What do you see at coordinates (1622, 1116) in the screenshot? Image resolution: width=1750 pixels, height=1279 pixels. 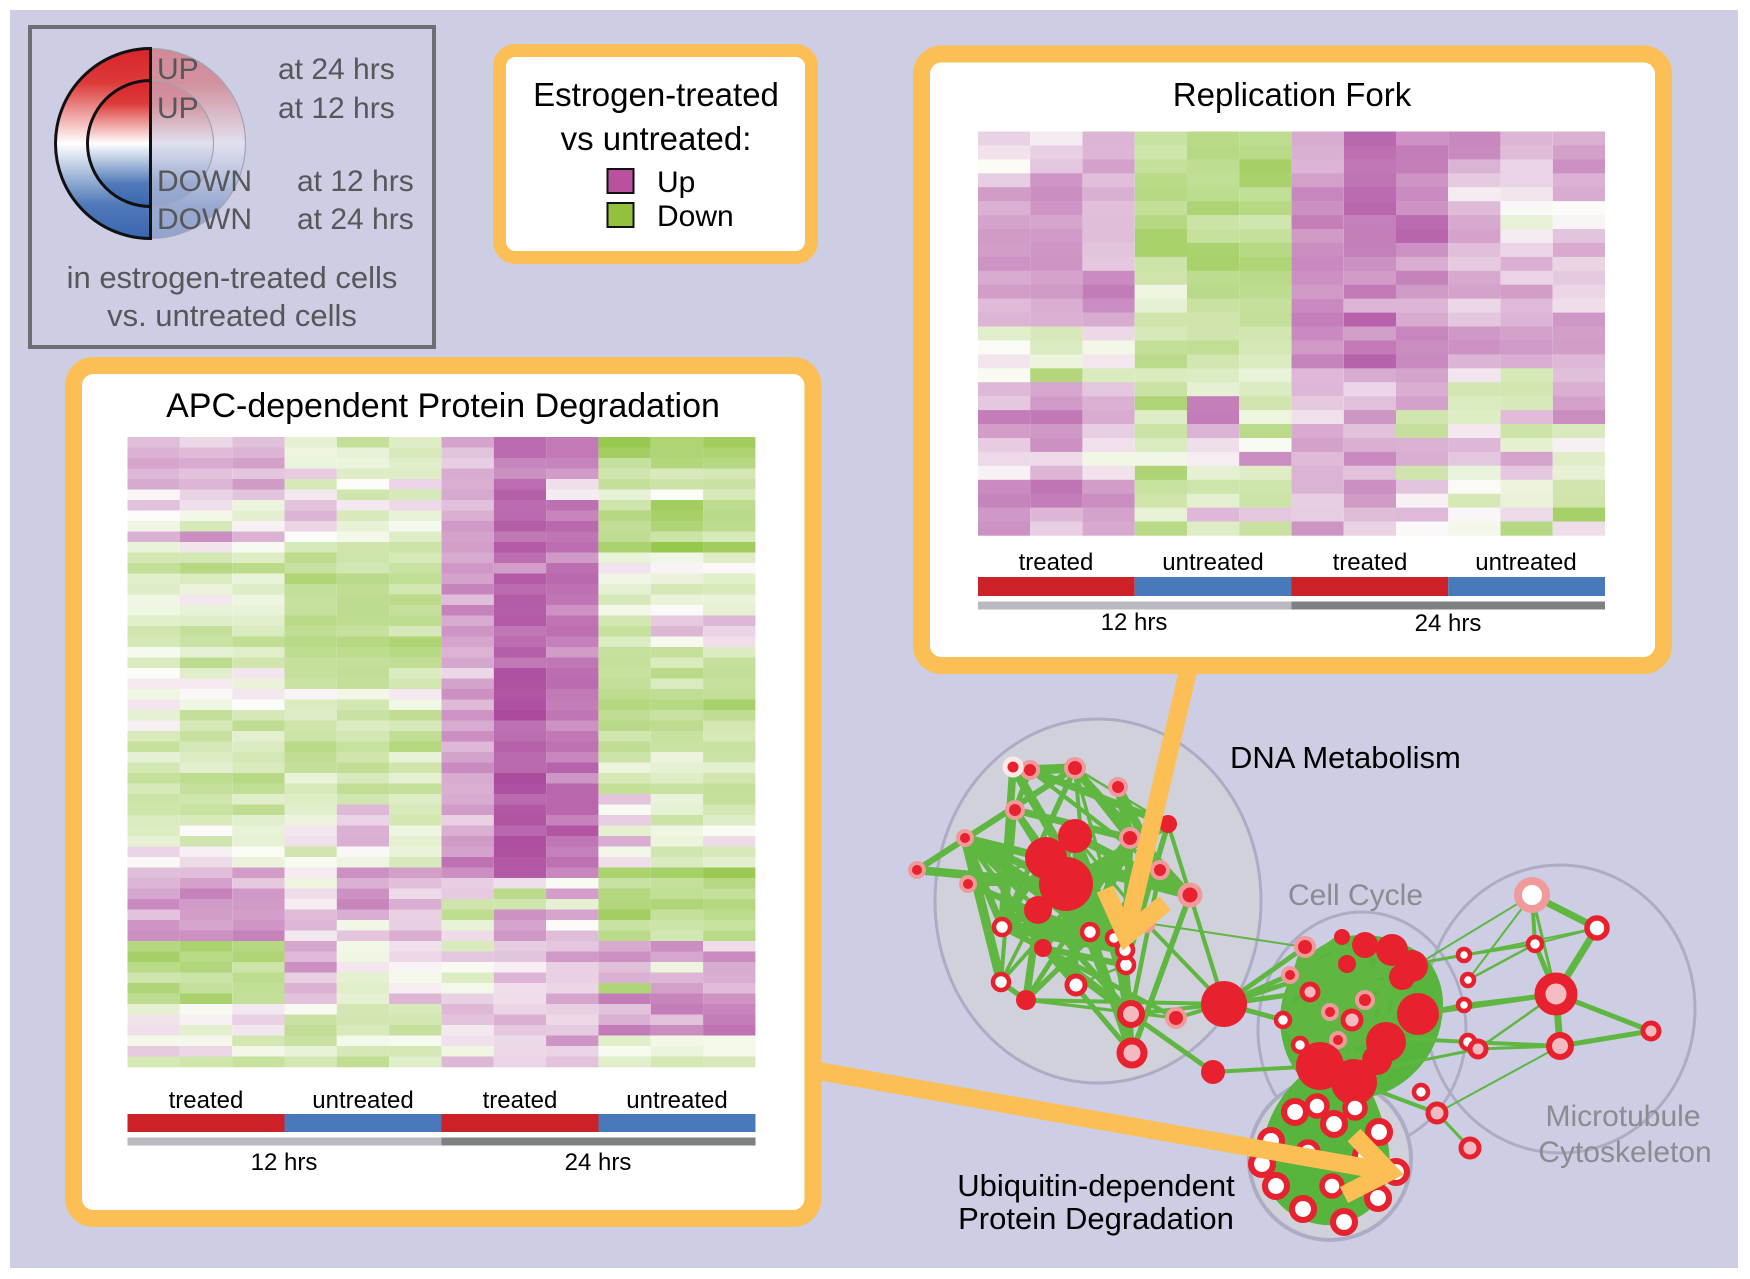 I see `svg-text: Microtubule` at bounding box center [1622, 1116].